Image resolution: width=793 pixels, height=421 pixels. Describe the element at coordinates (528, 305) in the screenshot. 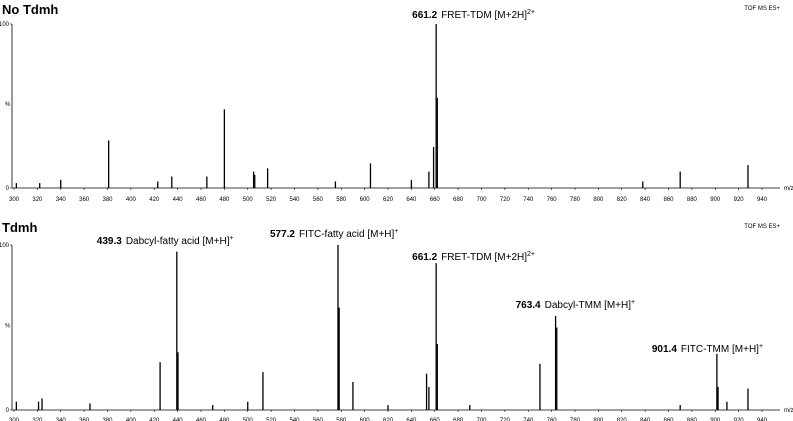

I see `annotation-mz: 763.4` at that location.